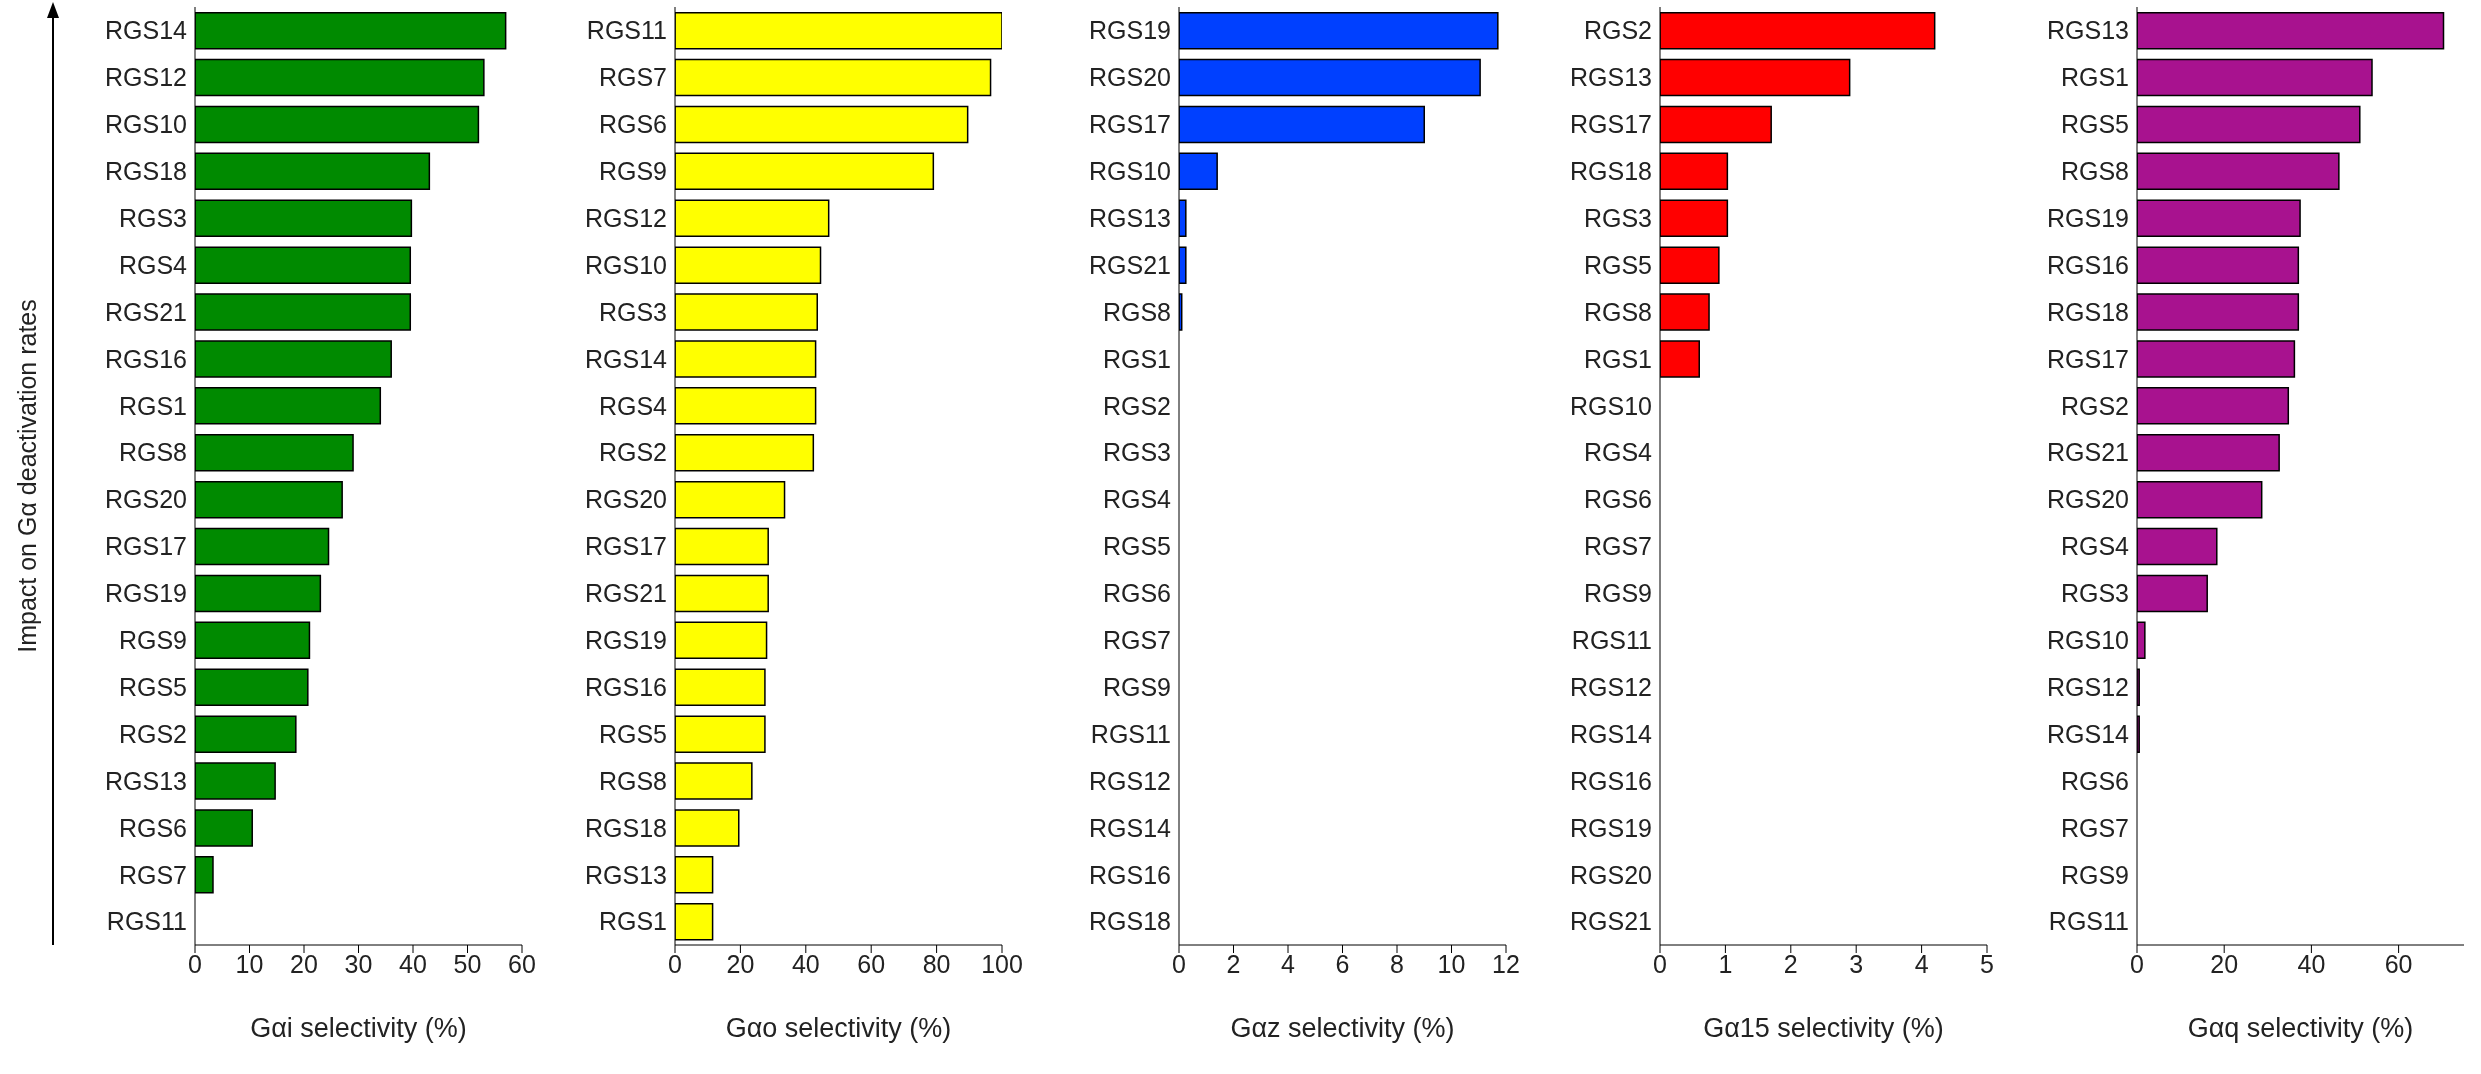  What do you see at coordinates (1342, 1028) in the screenshot?
I see `x-axis-title: Gαz selectivity (%)` at bounding box center [1342, 1028].